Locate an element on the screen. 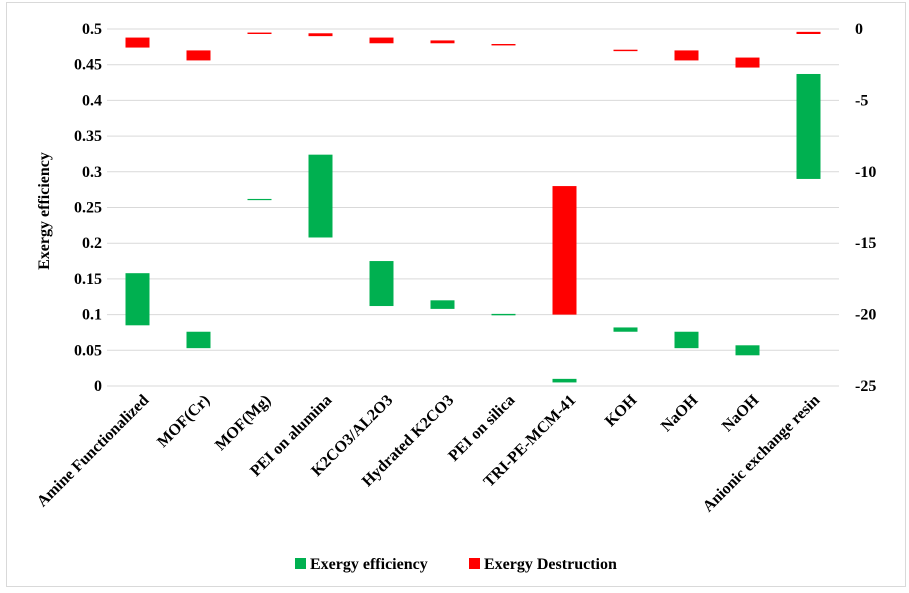 The height and width of the screenshot is (593, 909). y-tick-left: 0.2 is located at coordinates (92, 243).